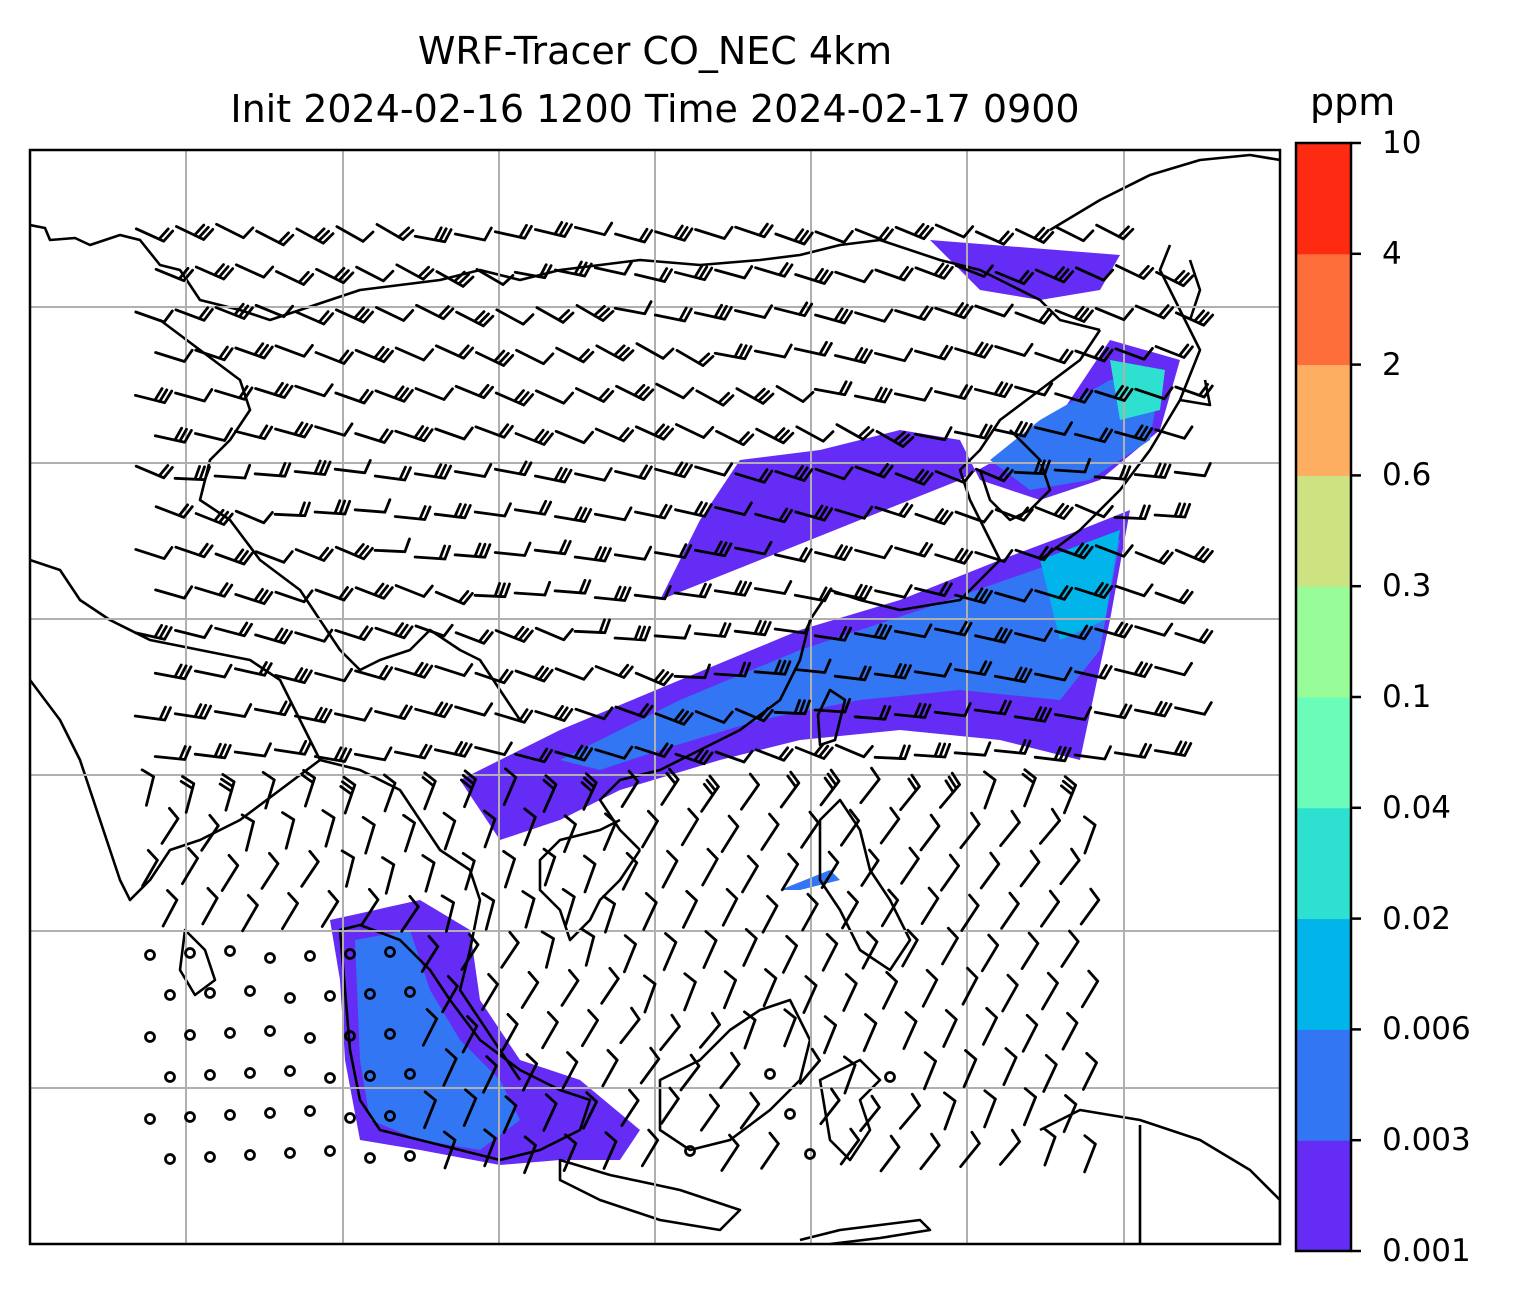 The image size is (1528, 1306). I want to click on coastline-timor, so click(865, 1231).